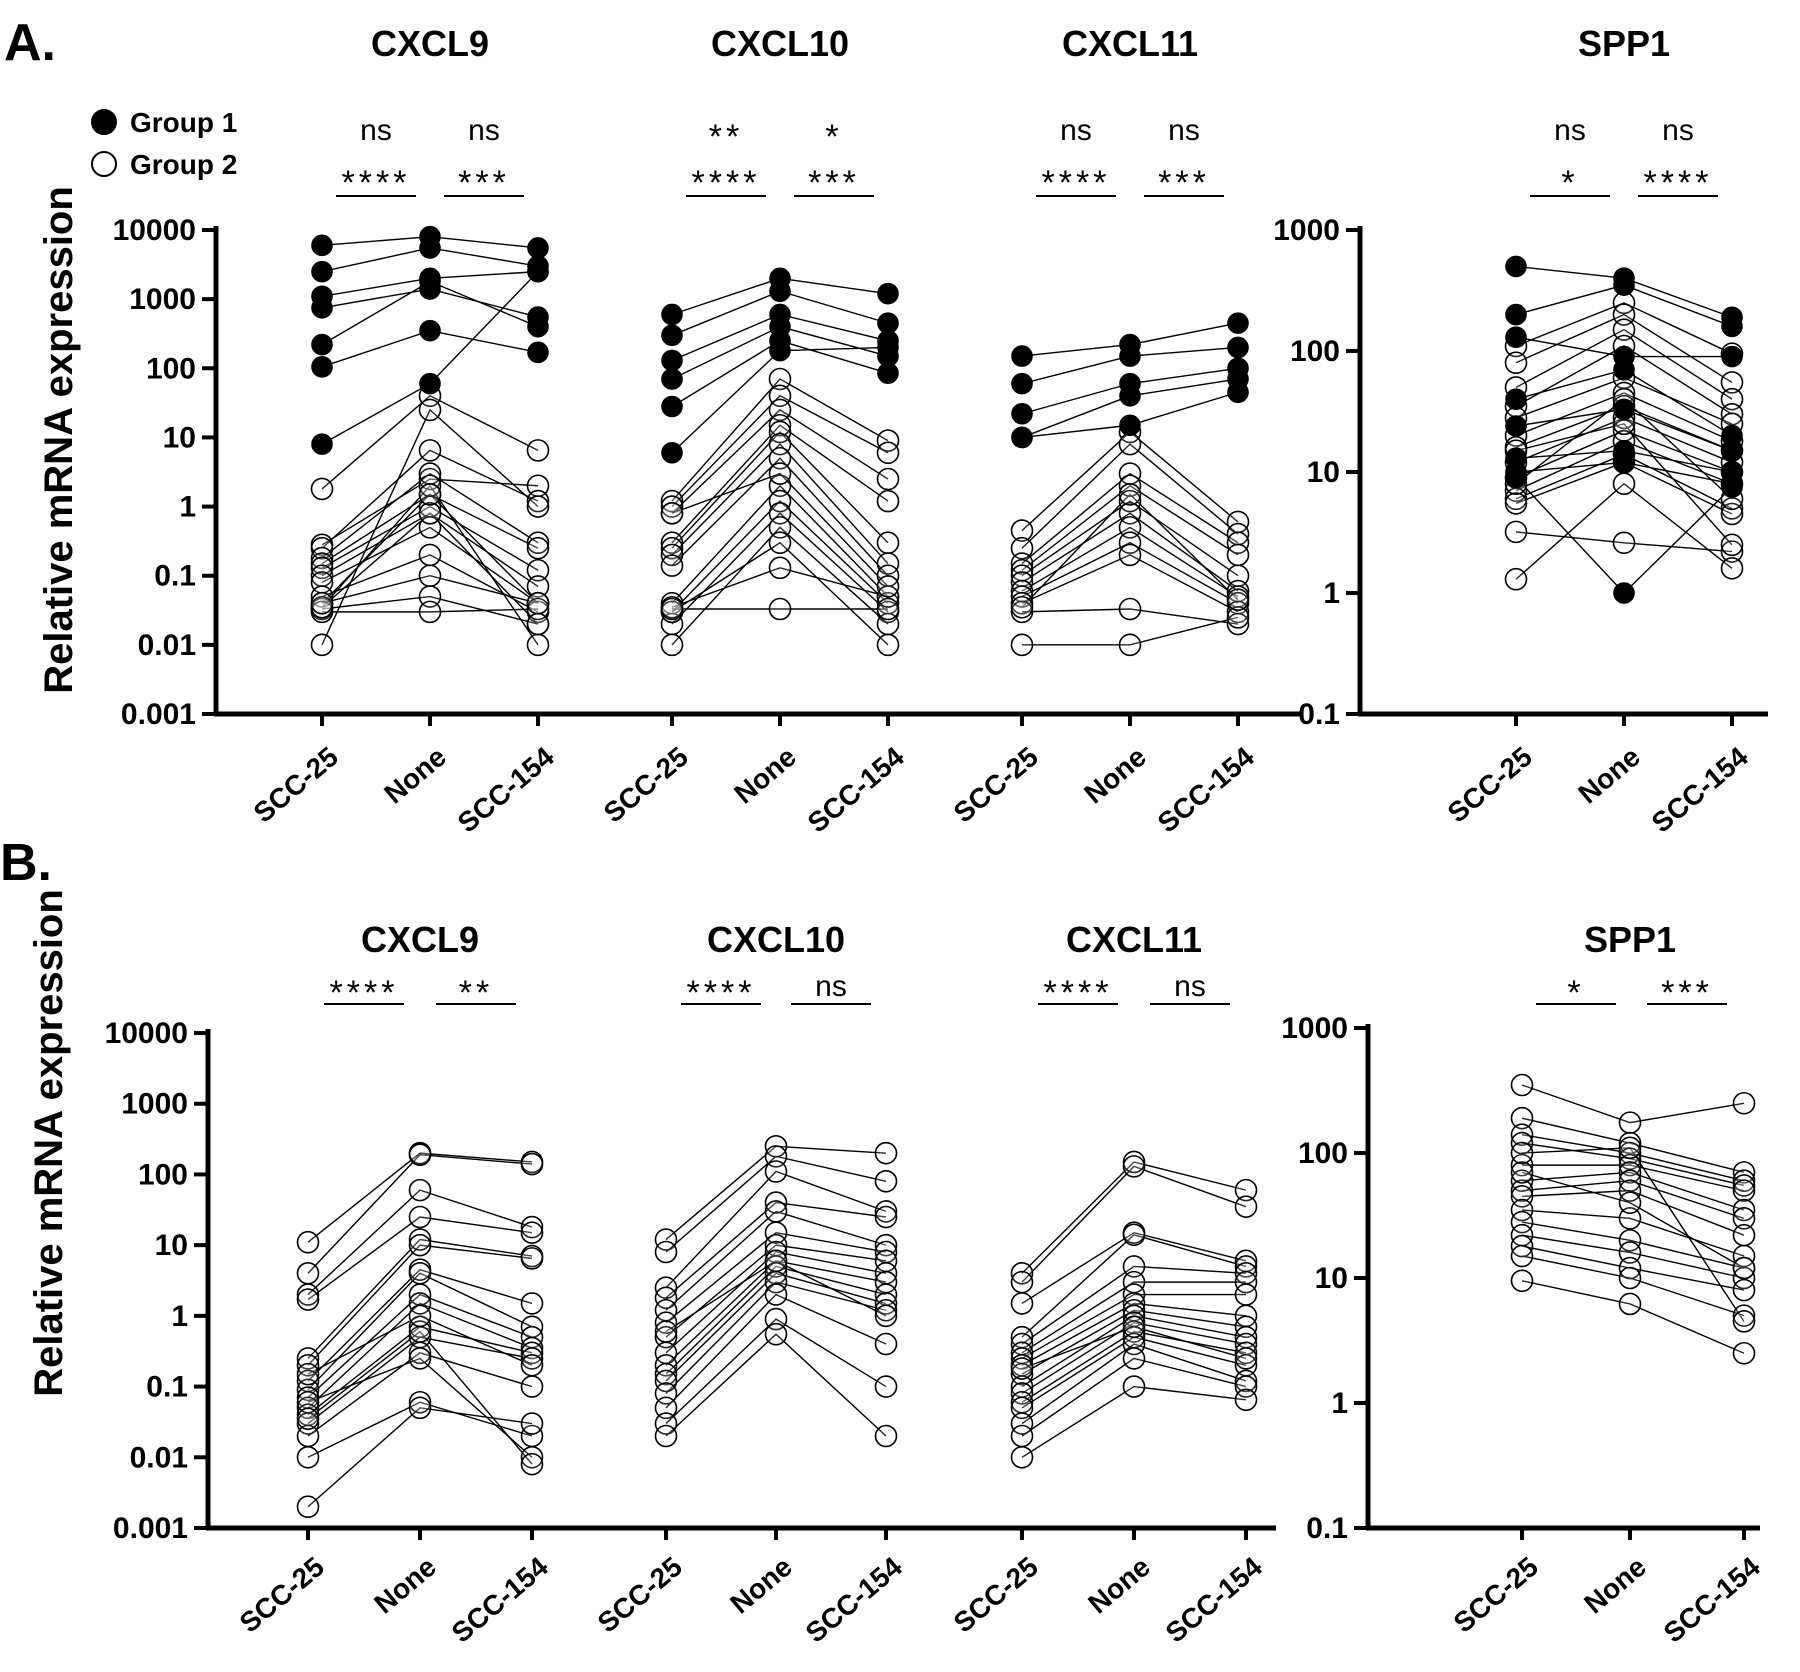  Describe the element at coordinates (1130, 43) in the screenshot. I see `chart-title-cxcl11-a: CXCL11` at that location.